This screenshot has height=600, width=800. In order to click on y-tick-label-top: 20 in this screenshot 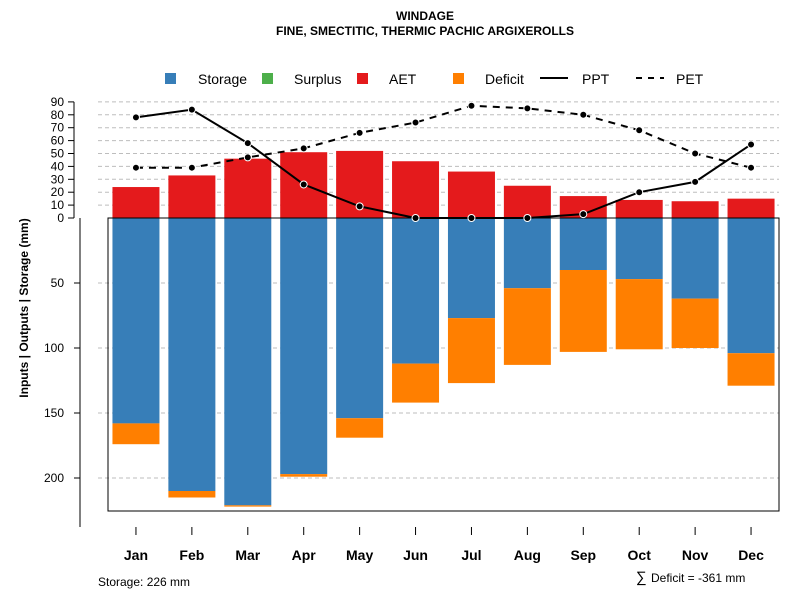, I will do `click(58, 192)`.